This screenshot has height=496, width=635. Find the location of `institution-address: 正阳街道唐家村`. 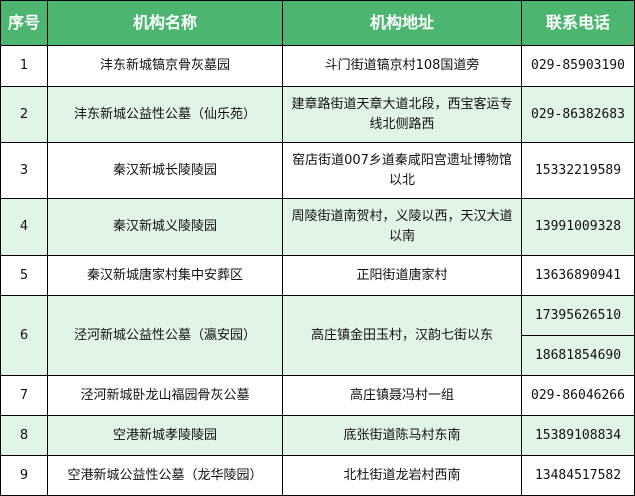

institution-address: 正阳街道唐家村 is located at coordinates (402, 275).